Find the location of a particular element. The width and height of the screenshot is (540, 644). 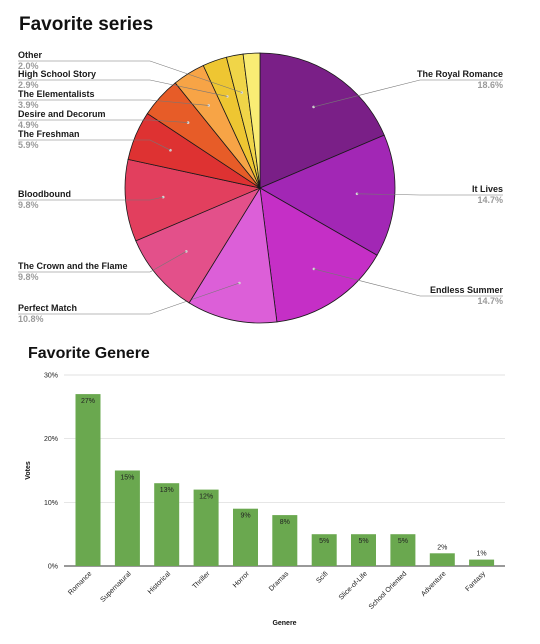

pie-slice-percent: 2.0% is located at coordinates (28, 66).